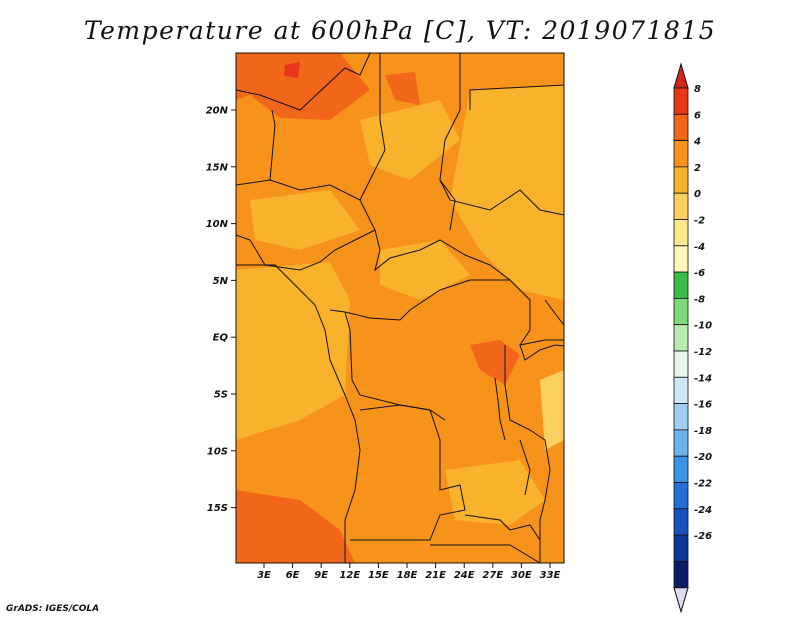 This screenshot has height=618, width=800. I want to click on lat-label: 10S, so click(217, 451).